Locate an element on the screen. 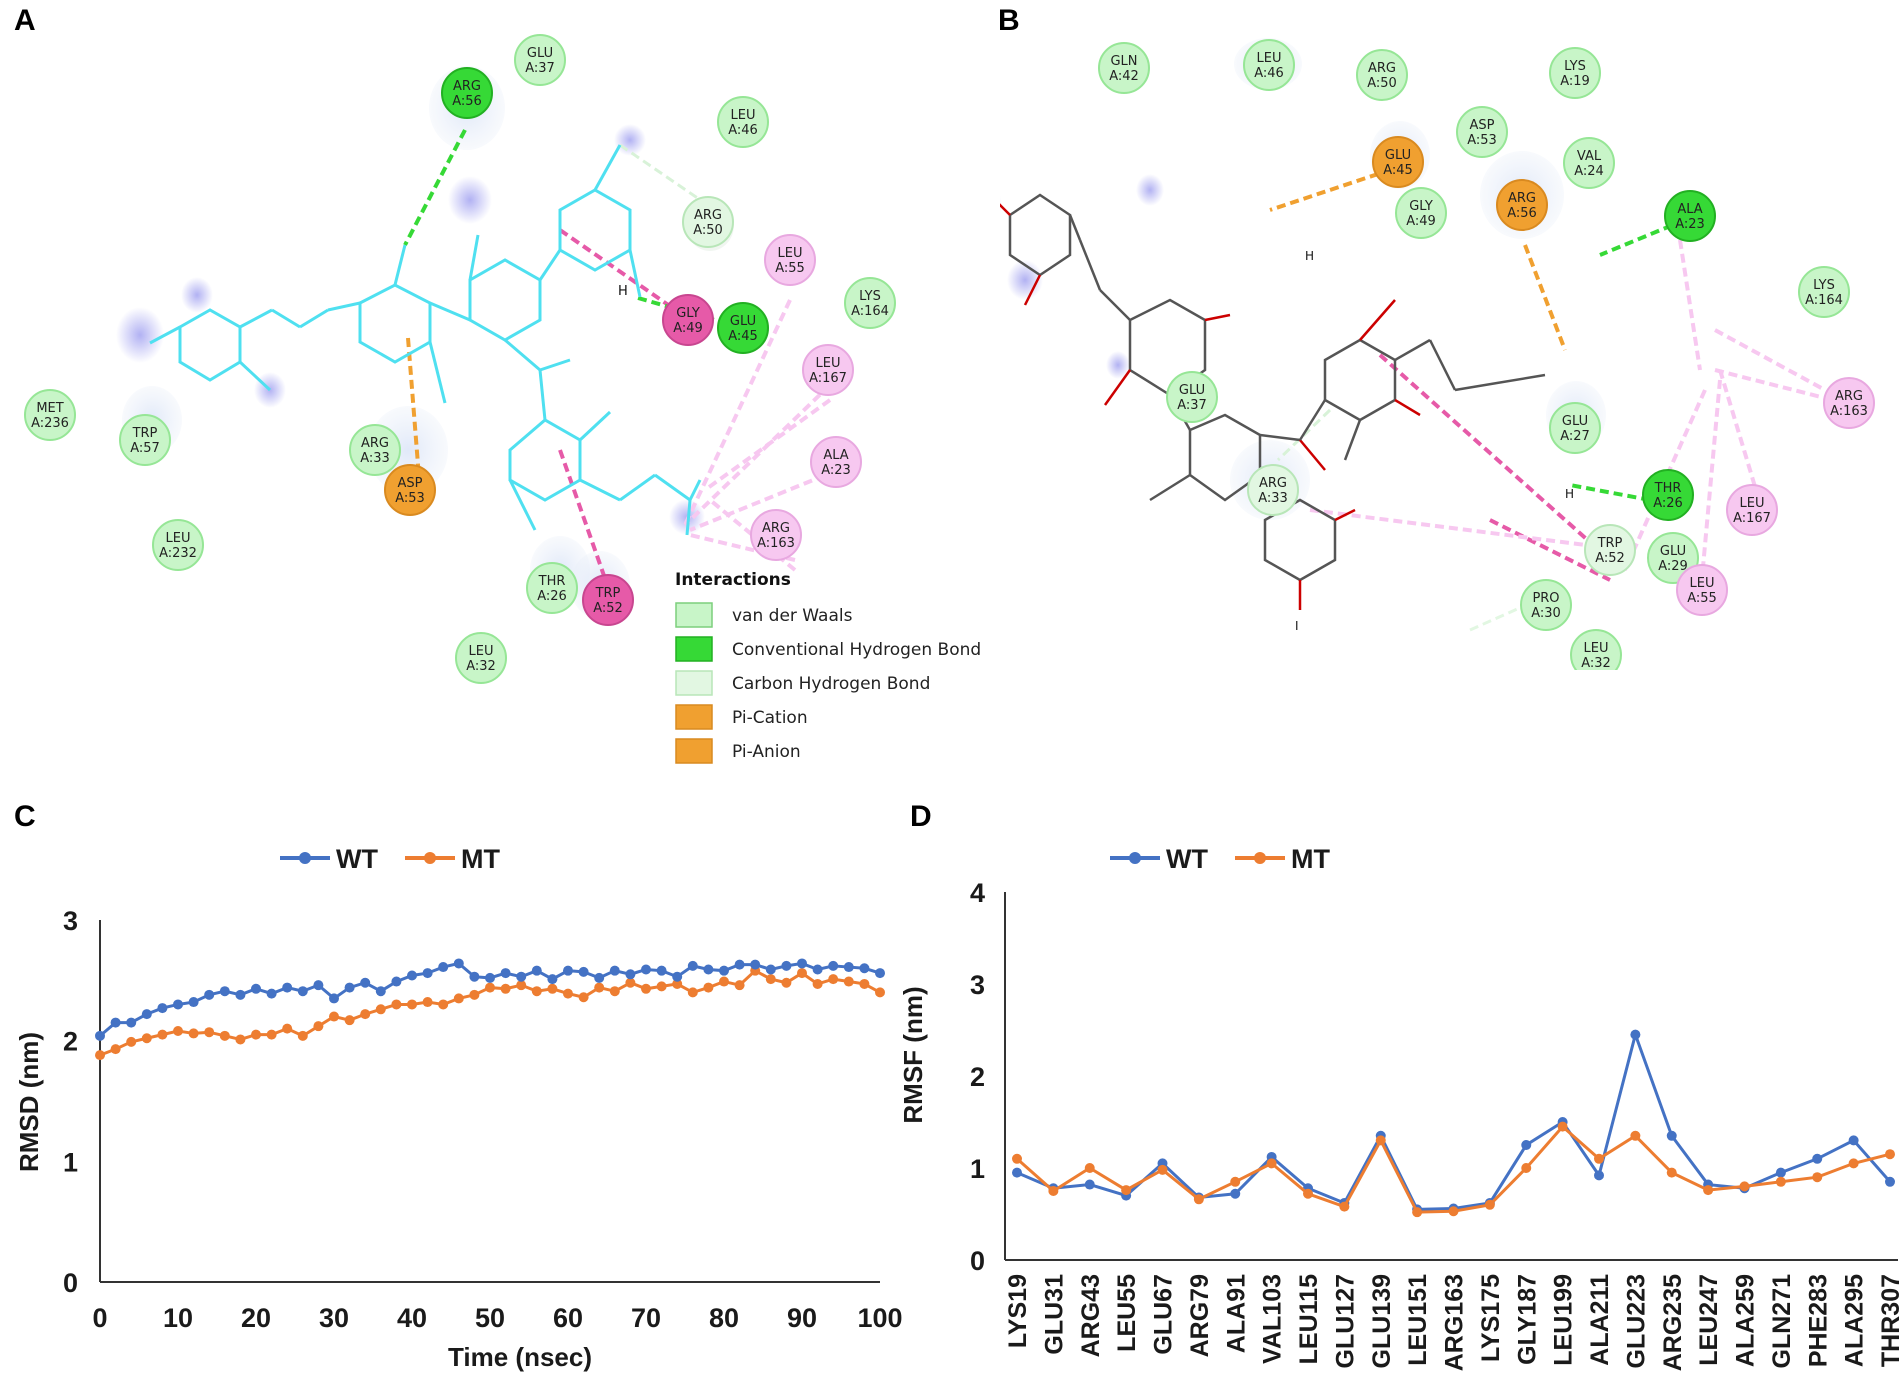  rmsf-x-tick: GLN271 is located at coordinates (1782, 1321).